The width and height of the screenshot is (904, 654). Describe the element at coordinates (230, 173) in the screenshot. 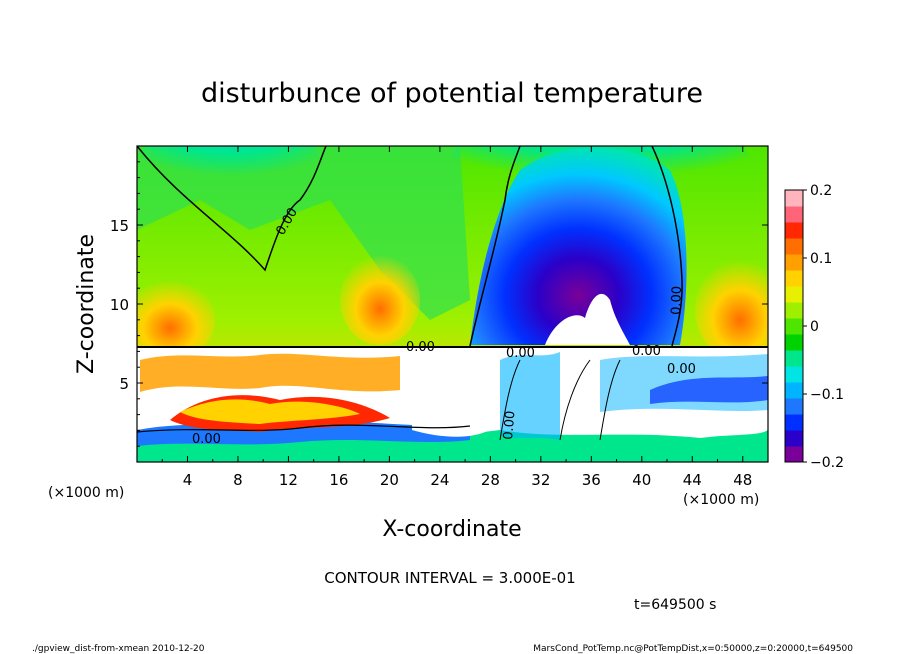

I see `cyan-region-left` at that location.